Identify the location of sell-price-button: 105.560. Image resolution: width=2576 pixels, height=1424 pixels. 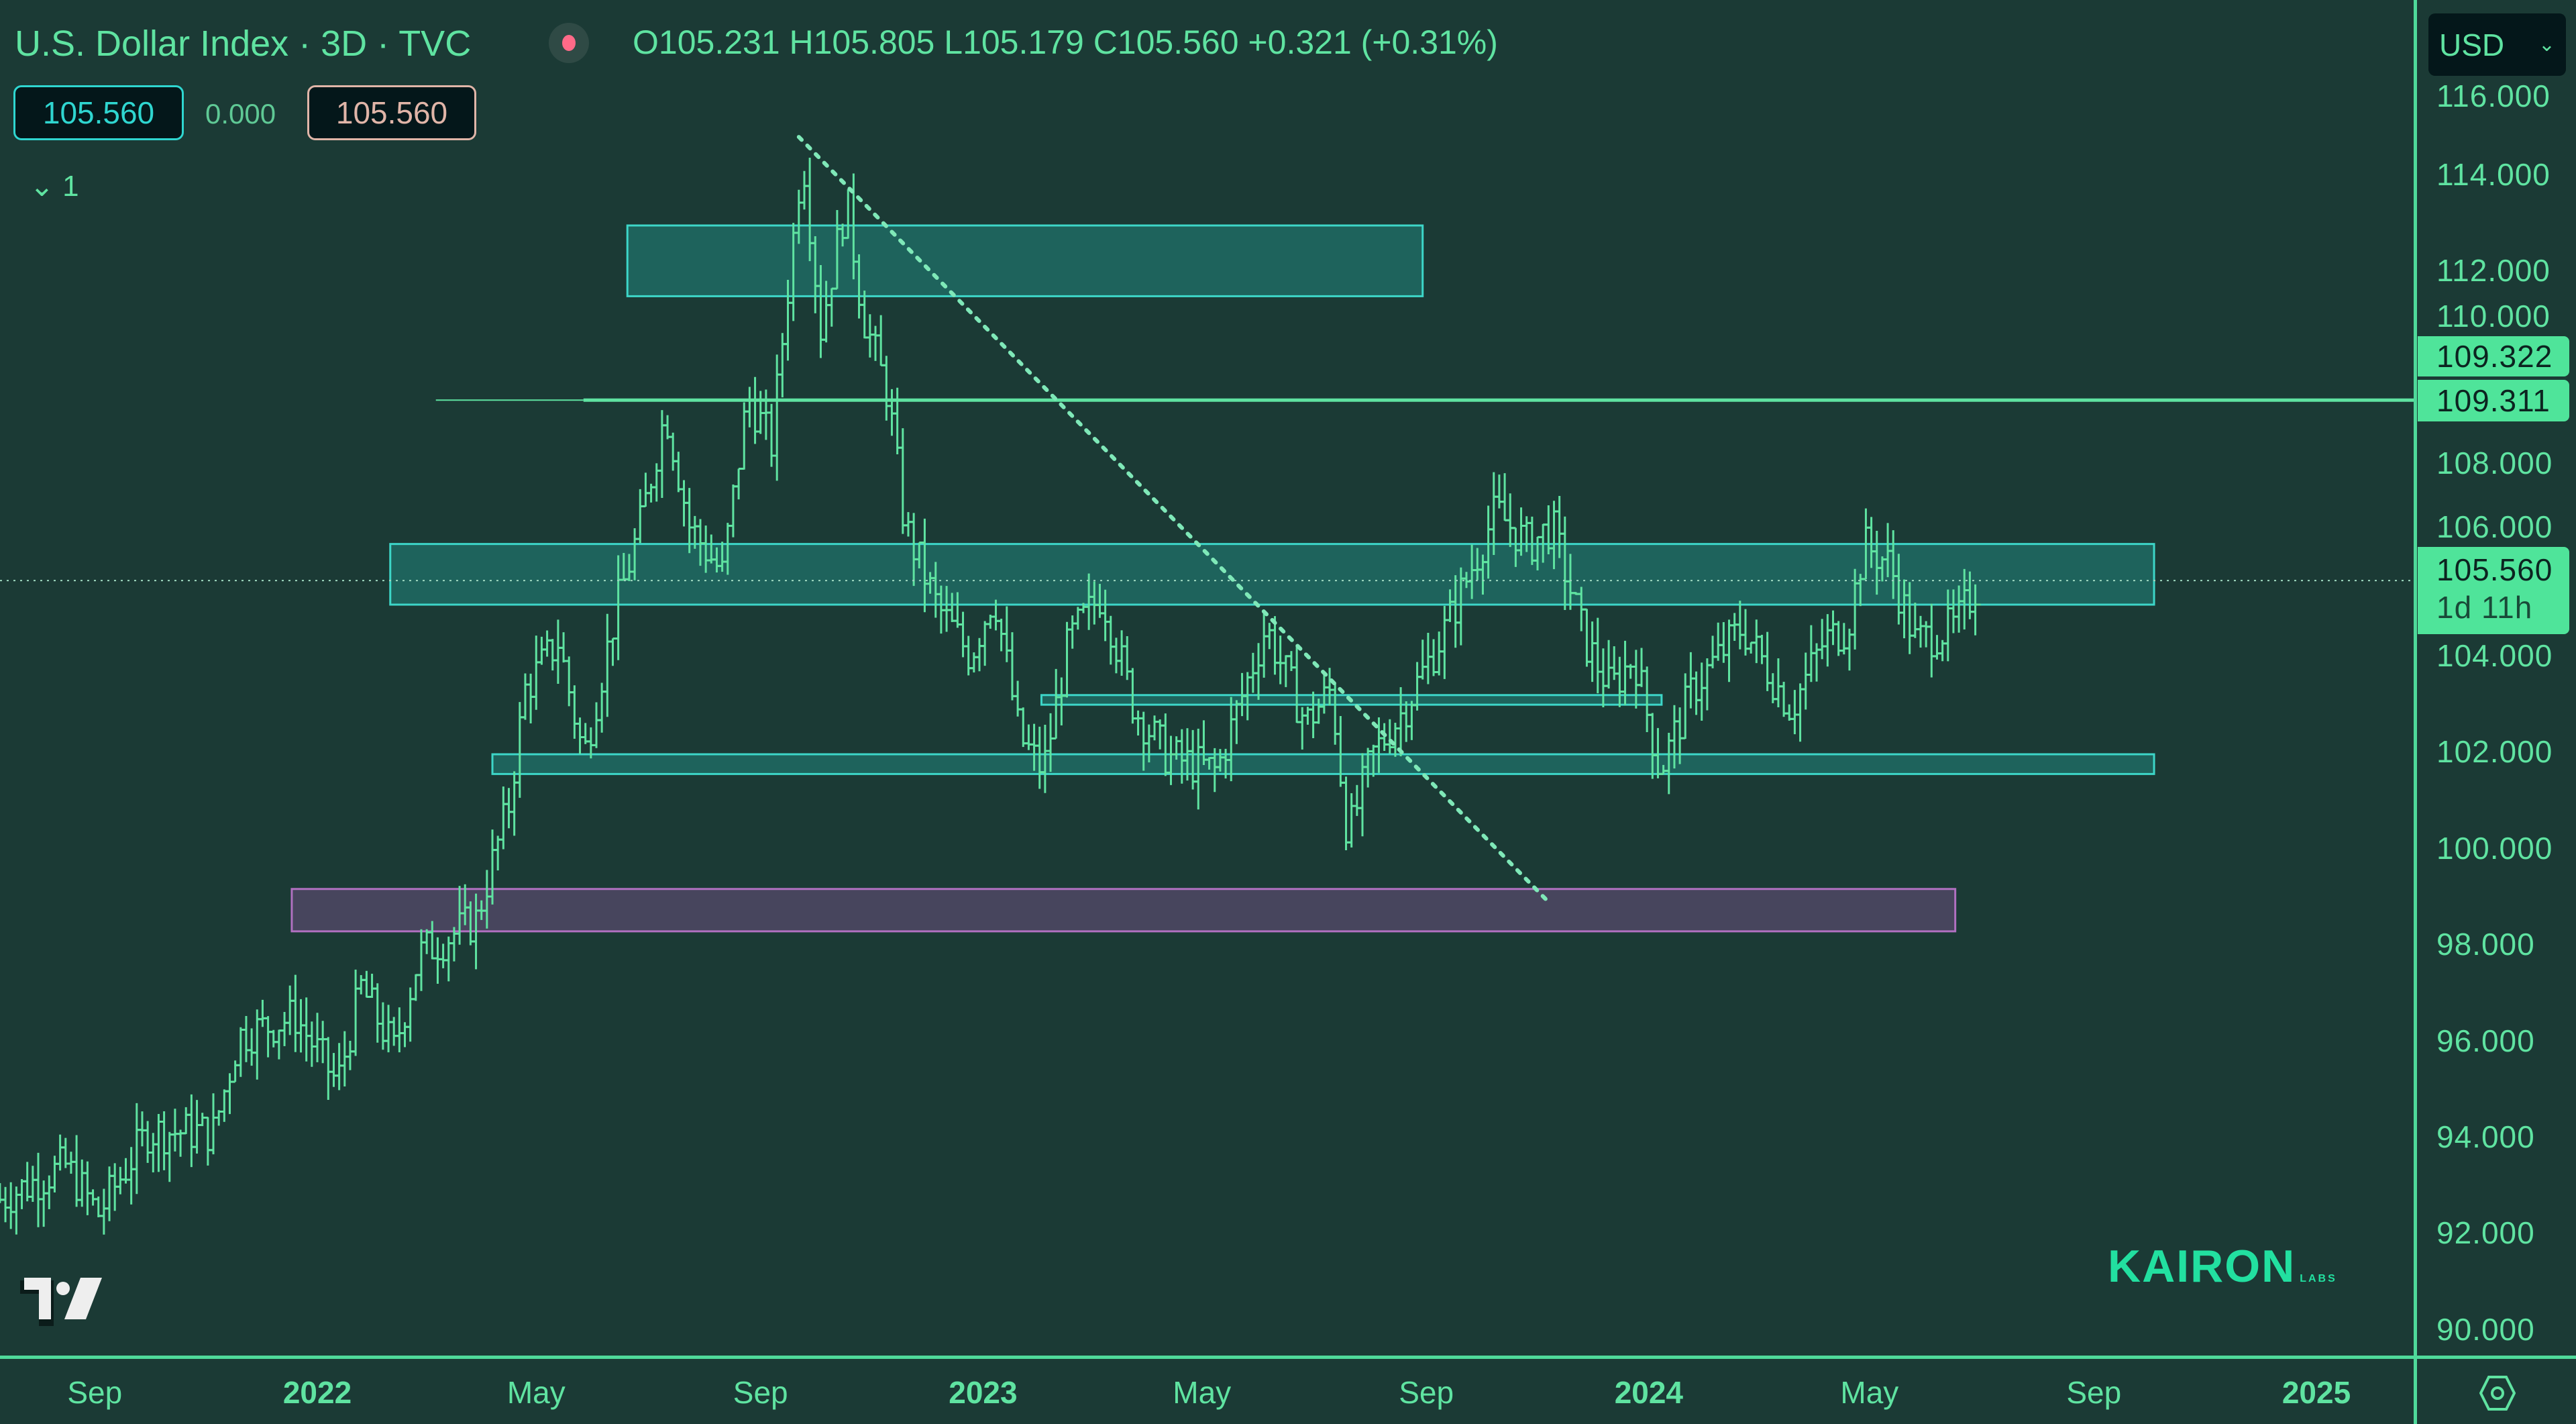
(98, 112).